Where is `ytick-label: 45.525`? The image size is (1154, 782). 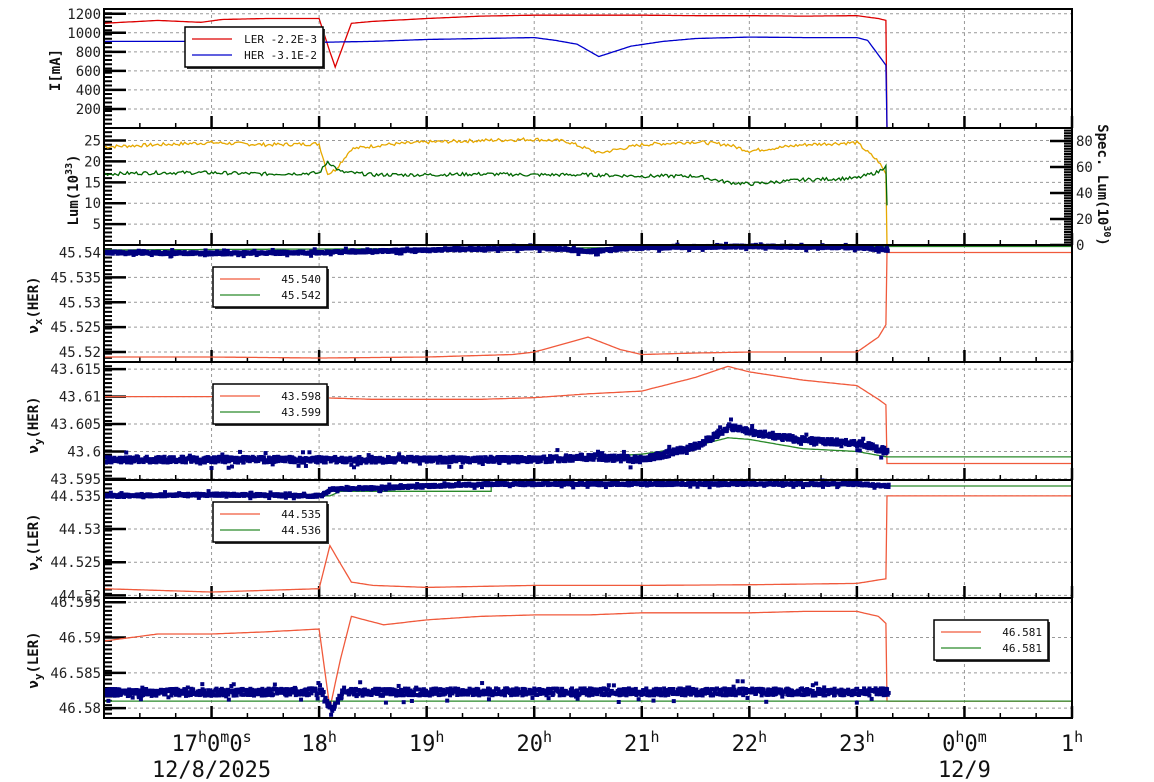 ytick-label: 45.525 is located at coordinates (75, 328).